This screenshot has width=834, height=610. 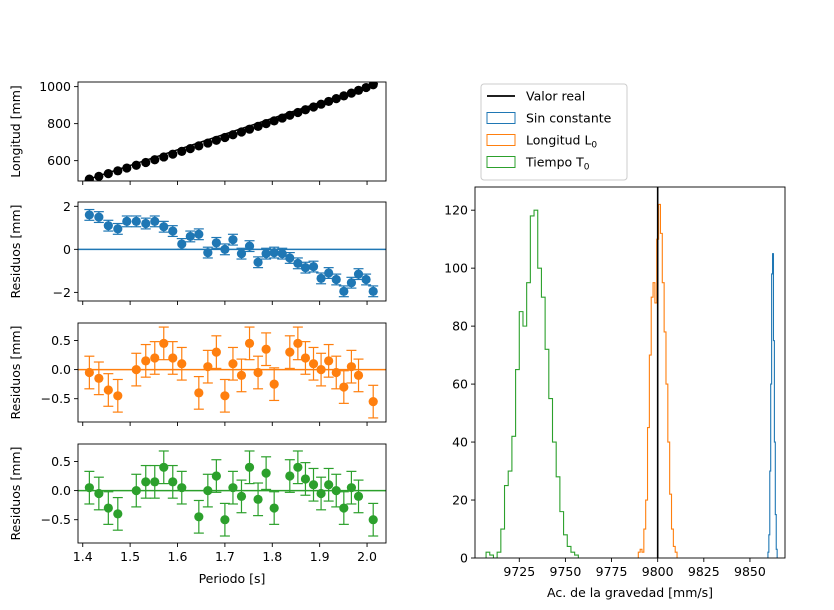 What do you see at coordinates (554, 162) in the screenshot?
I see `legend-label-main: Tiempo T` at bounding box center [554, 162].